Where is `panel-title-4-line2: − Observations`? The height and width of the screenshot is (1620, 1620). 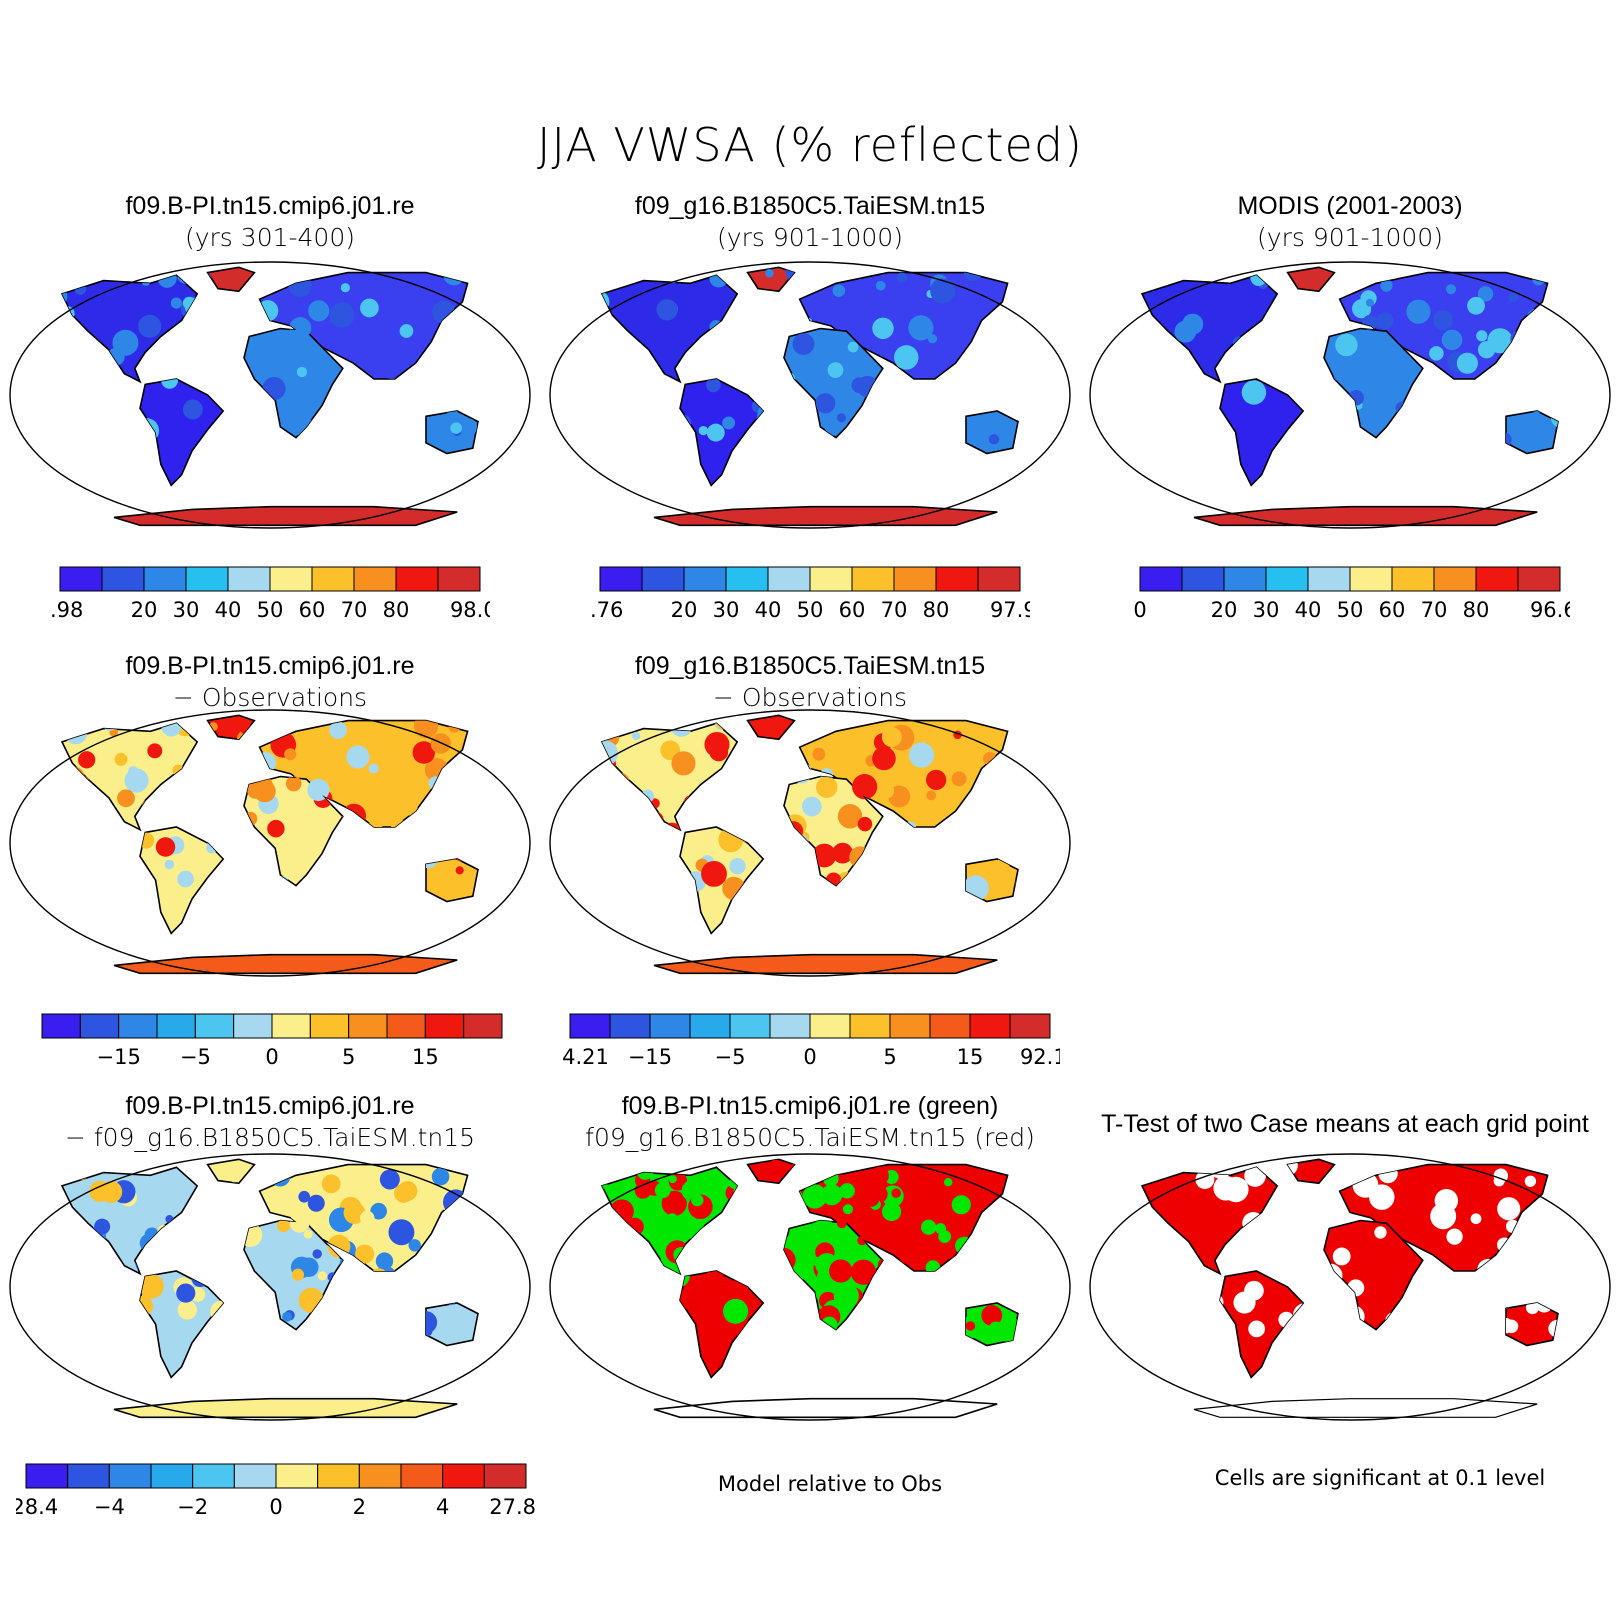
panel-title-4-line2: − Observations is located at coordinates (270, 697).